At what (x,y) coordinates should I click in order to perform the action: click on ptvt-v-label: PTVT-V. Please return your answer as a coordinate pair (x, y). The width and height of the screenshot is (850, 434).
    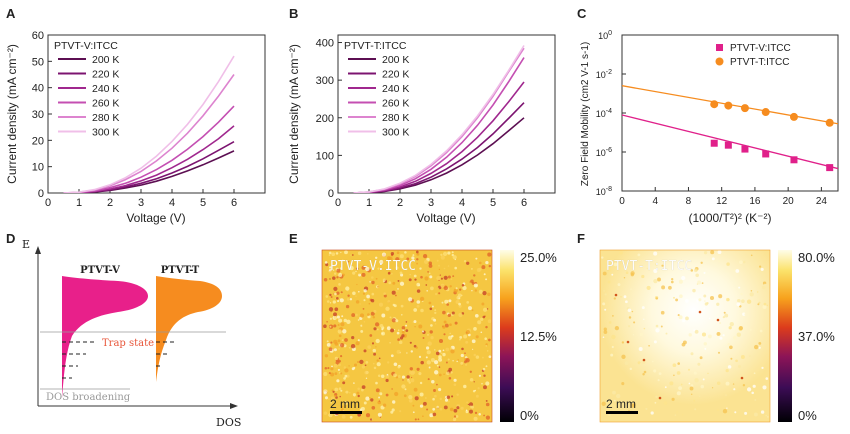
    Looking at the image, I should click on (100, 270).